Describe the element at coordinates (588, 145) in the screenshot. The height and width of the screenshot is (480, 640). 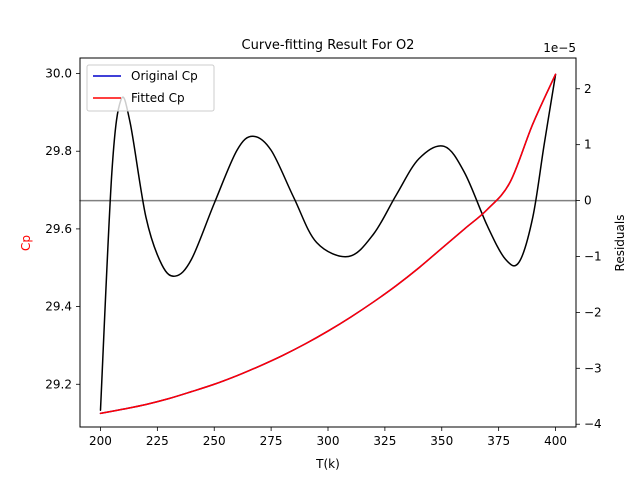
I see `right-y-tick-label: 1` at that location.